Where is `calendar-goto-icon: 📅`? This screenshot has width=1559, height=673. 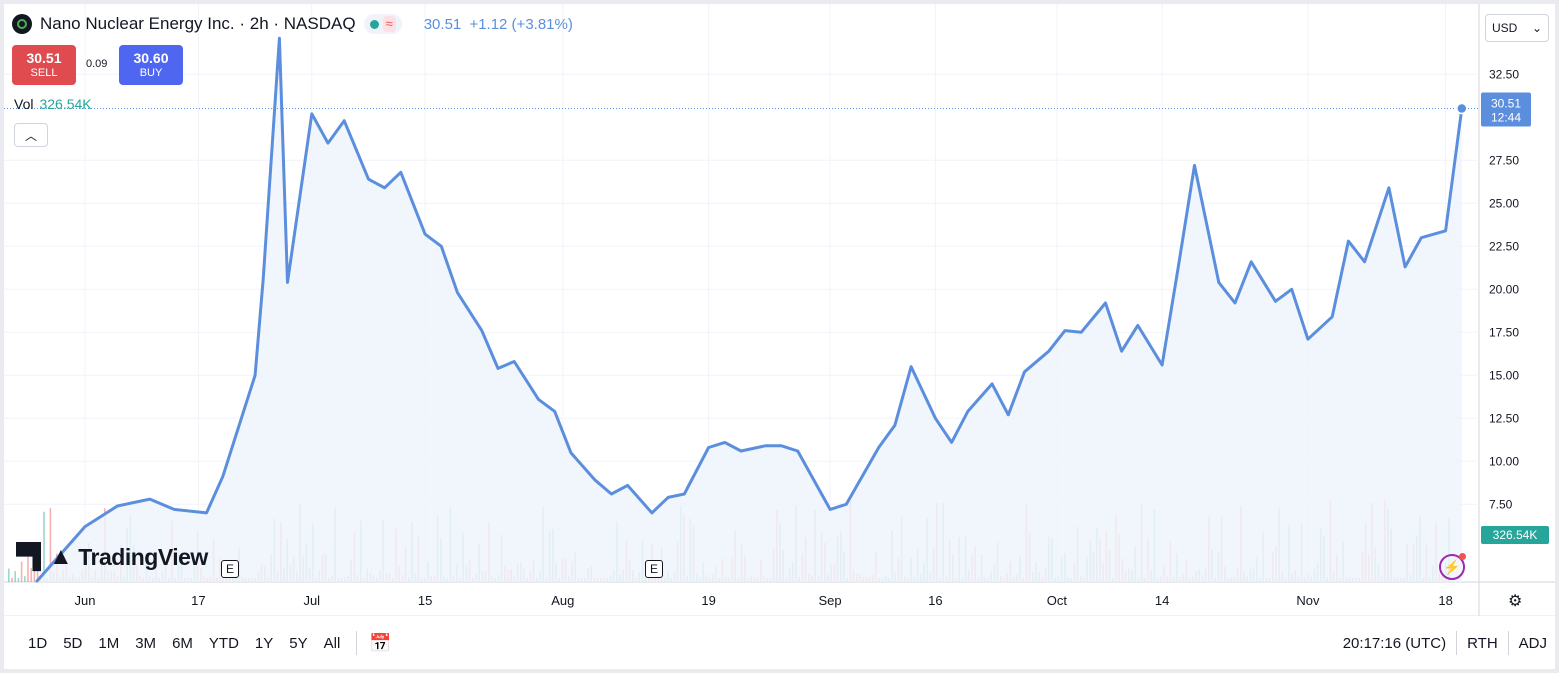 calendar-goto-icon: 📅 is located at coordinates (380, 642).